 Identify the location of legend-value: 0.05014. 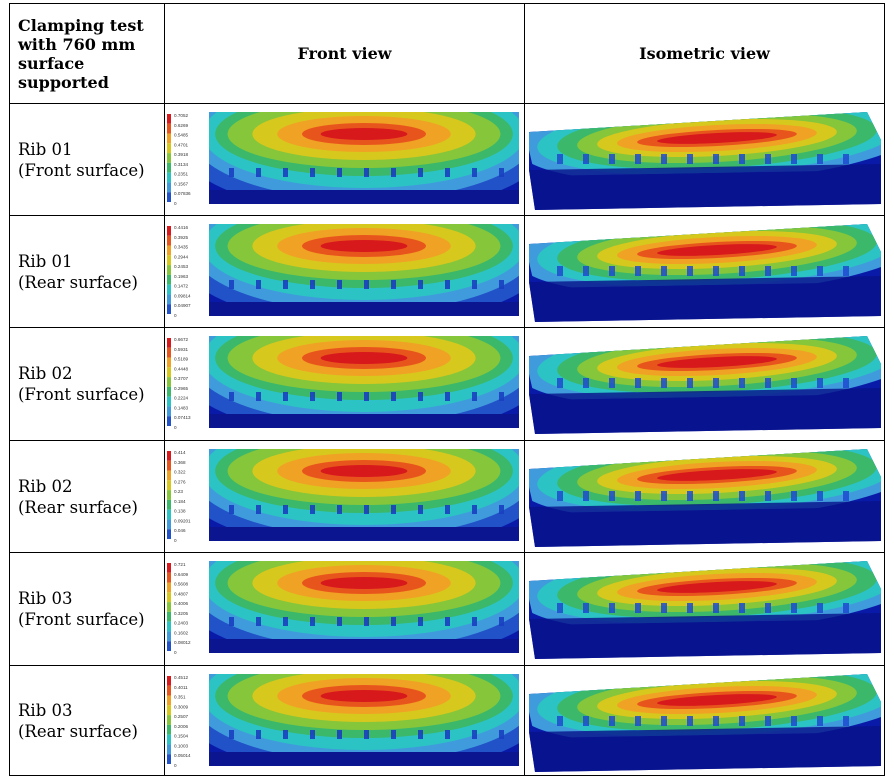
(182, 755).